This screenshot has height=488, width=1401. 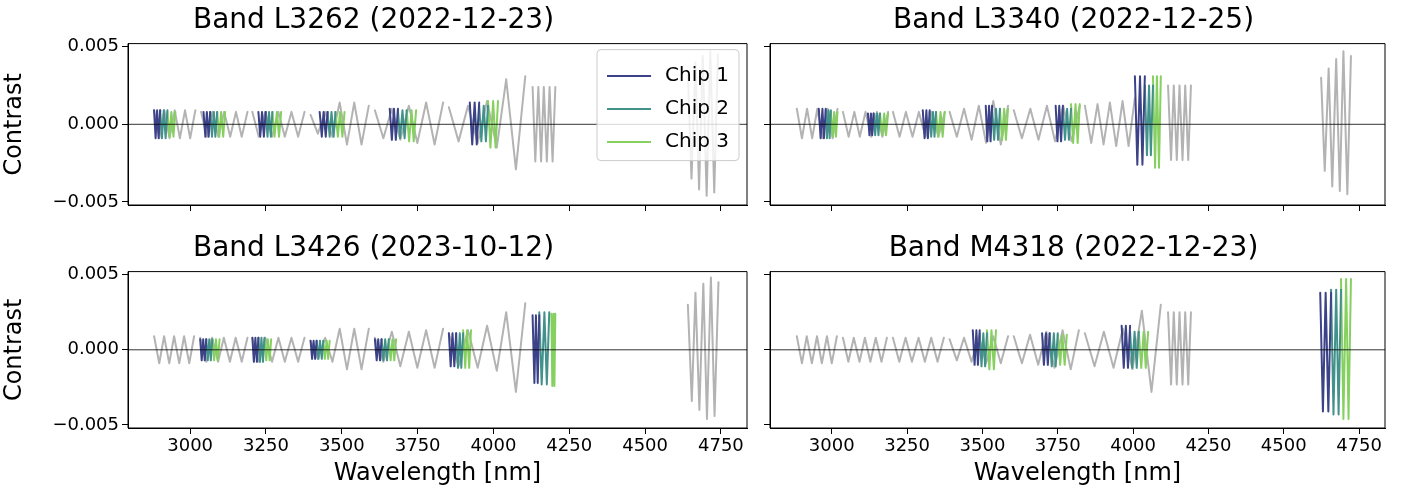 What do you see at coordinates (373, 247) in the screenshot?
I see `chart-title: Band L3426 (2023-10-12)` at bounding box center [373, 247].